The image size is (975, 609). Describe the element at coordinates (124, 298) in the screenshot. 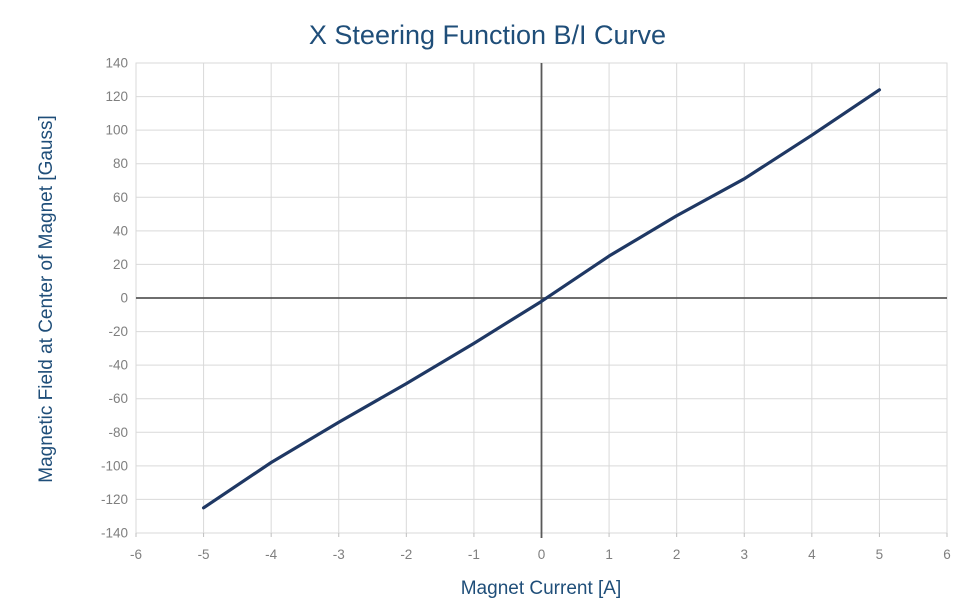

I see `y-tick-label: 0` at that location.